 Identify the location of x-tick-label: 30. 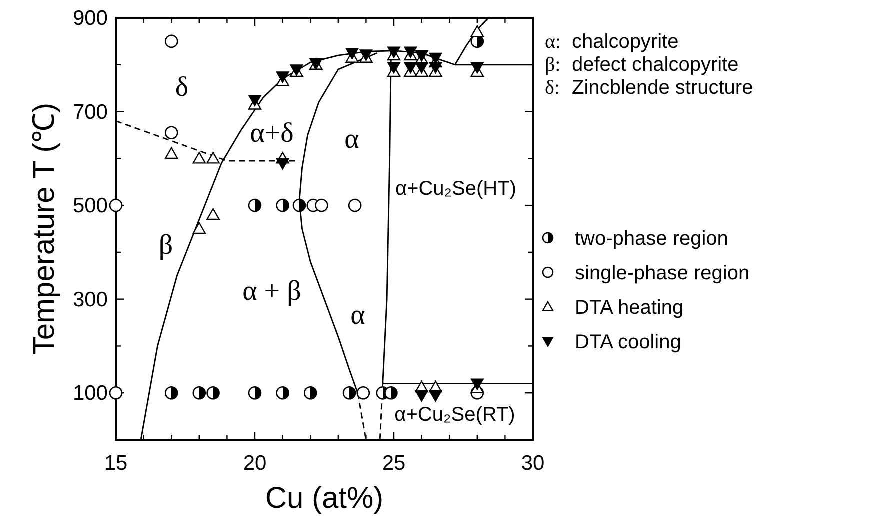
(533, 463).